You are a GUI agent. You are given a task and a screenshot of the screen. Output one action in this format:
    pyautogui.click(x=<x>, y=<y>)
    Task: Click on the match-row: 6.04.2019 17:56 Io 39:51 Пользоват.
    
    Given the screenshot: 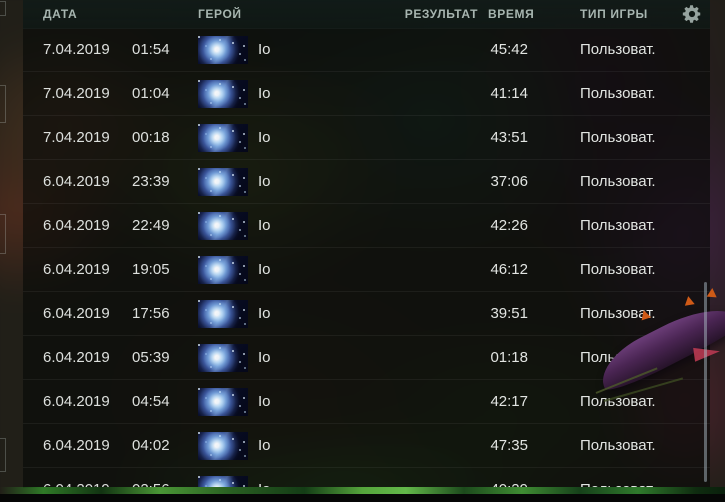 What is the action you would take?
    pyautogui.click(x=366, y=314)
    